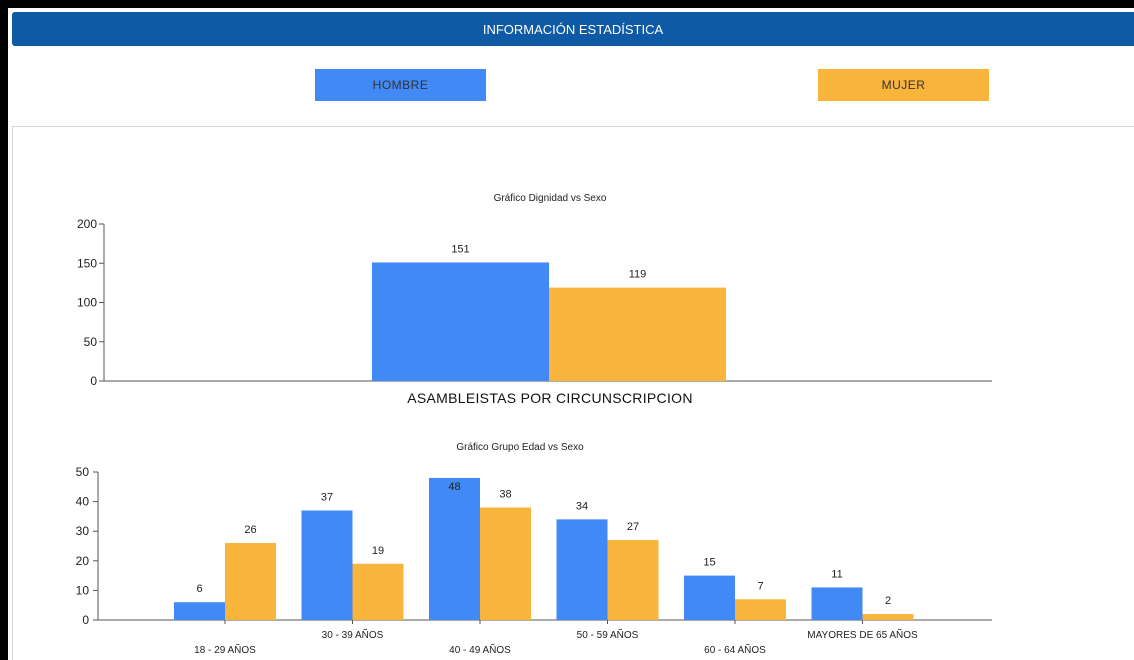 This screenshot has width=1134, height=660. Describe the element at coordinates (199, 589) in the screenshot. I see `chart2-data-label: 6` at that location.